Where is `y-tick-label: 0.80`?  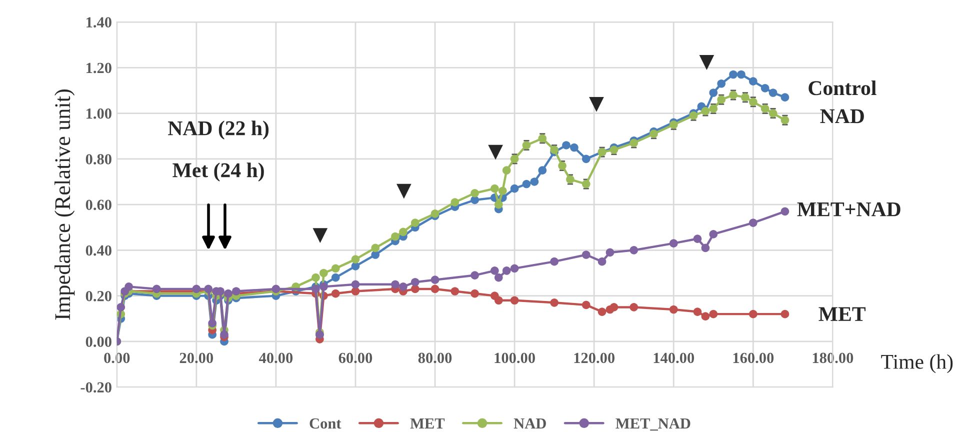
y-tick-label: 0.80 is located at coordinates (99, 159).